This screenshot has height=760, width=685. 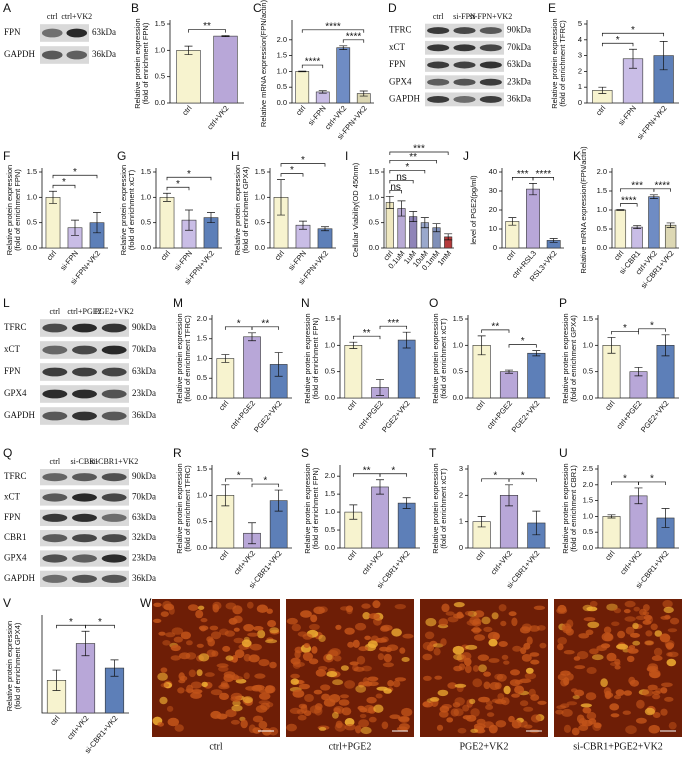 What do you see at coordinates (7, 453) in the screenshot?
I see `panel-label: Q` at bounding box center [7, 453].